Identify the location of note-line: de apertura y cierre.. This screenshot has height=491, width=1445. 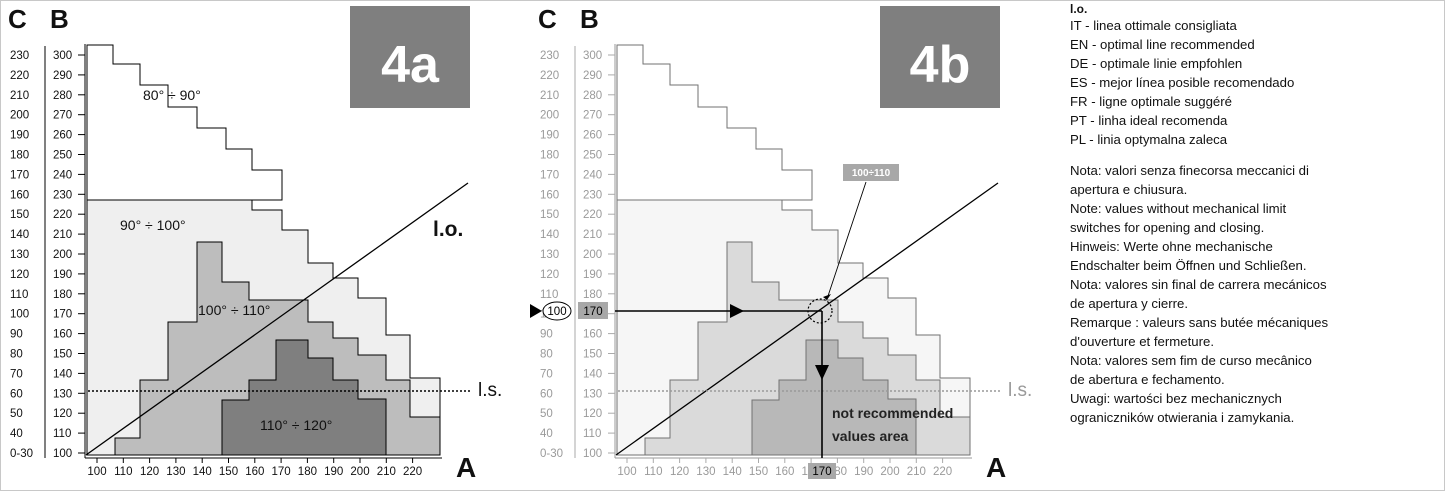
(1129, 303).